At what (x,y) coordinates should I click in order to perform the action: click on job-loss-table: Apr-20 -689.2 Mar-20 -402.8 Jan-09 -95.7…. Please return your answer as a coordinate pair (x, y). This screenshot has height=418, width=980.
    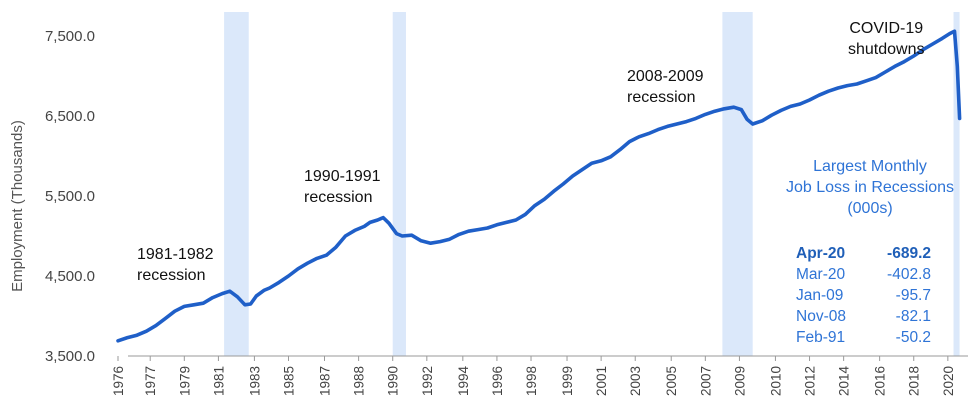
    Looking at the image, I should click on (863, 295).